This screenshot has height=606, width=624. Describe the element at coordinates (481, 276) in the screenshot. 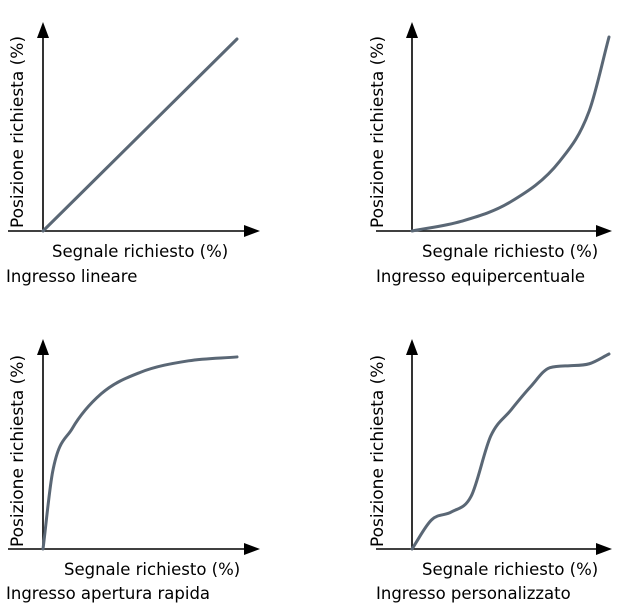

I see `chart-caption: Ingresso equipercentuale` at that location.